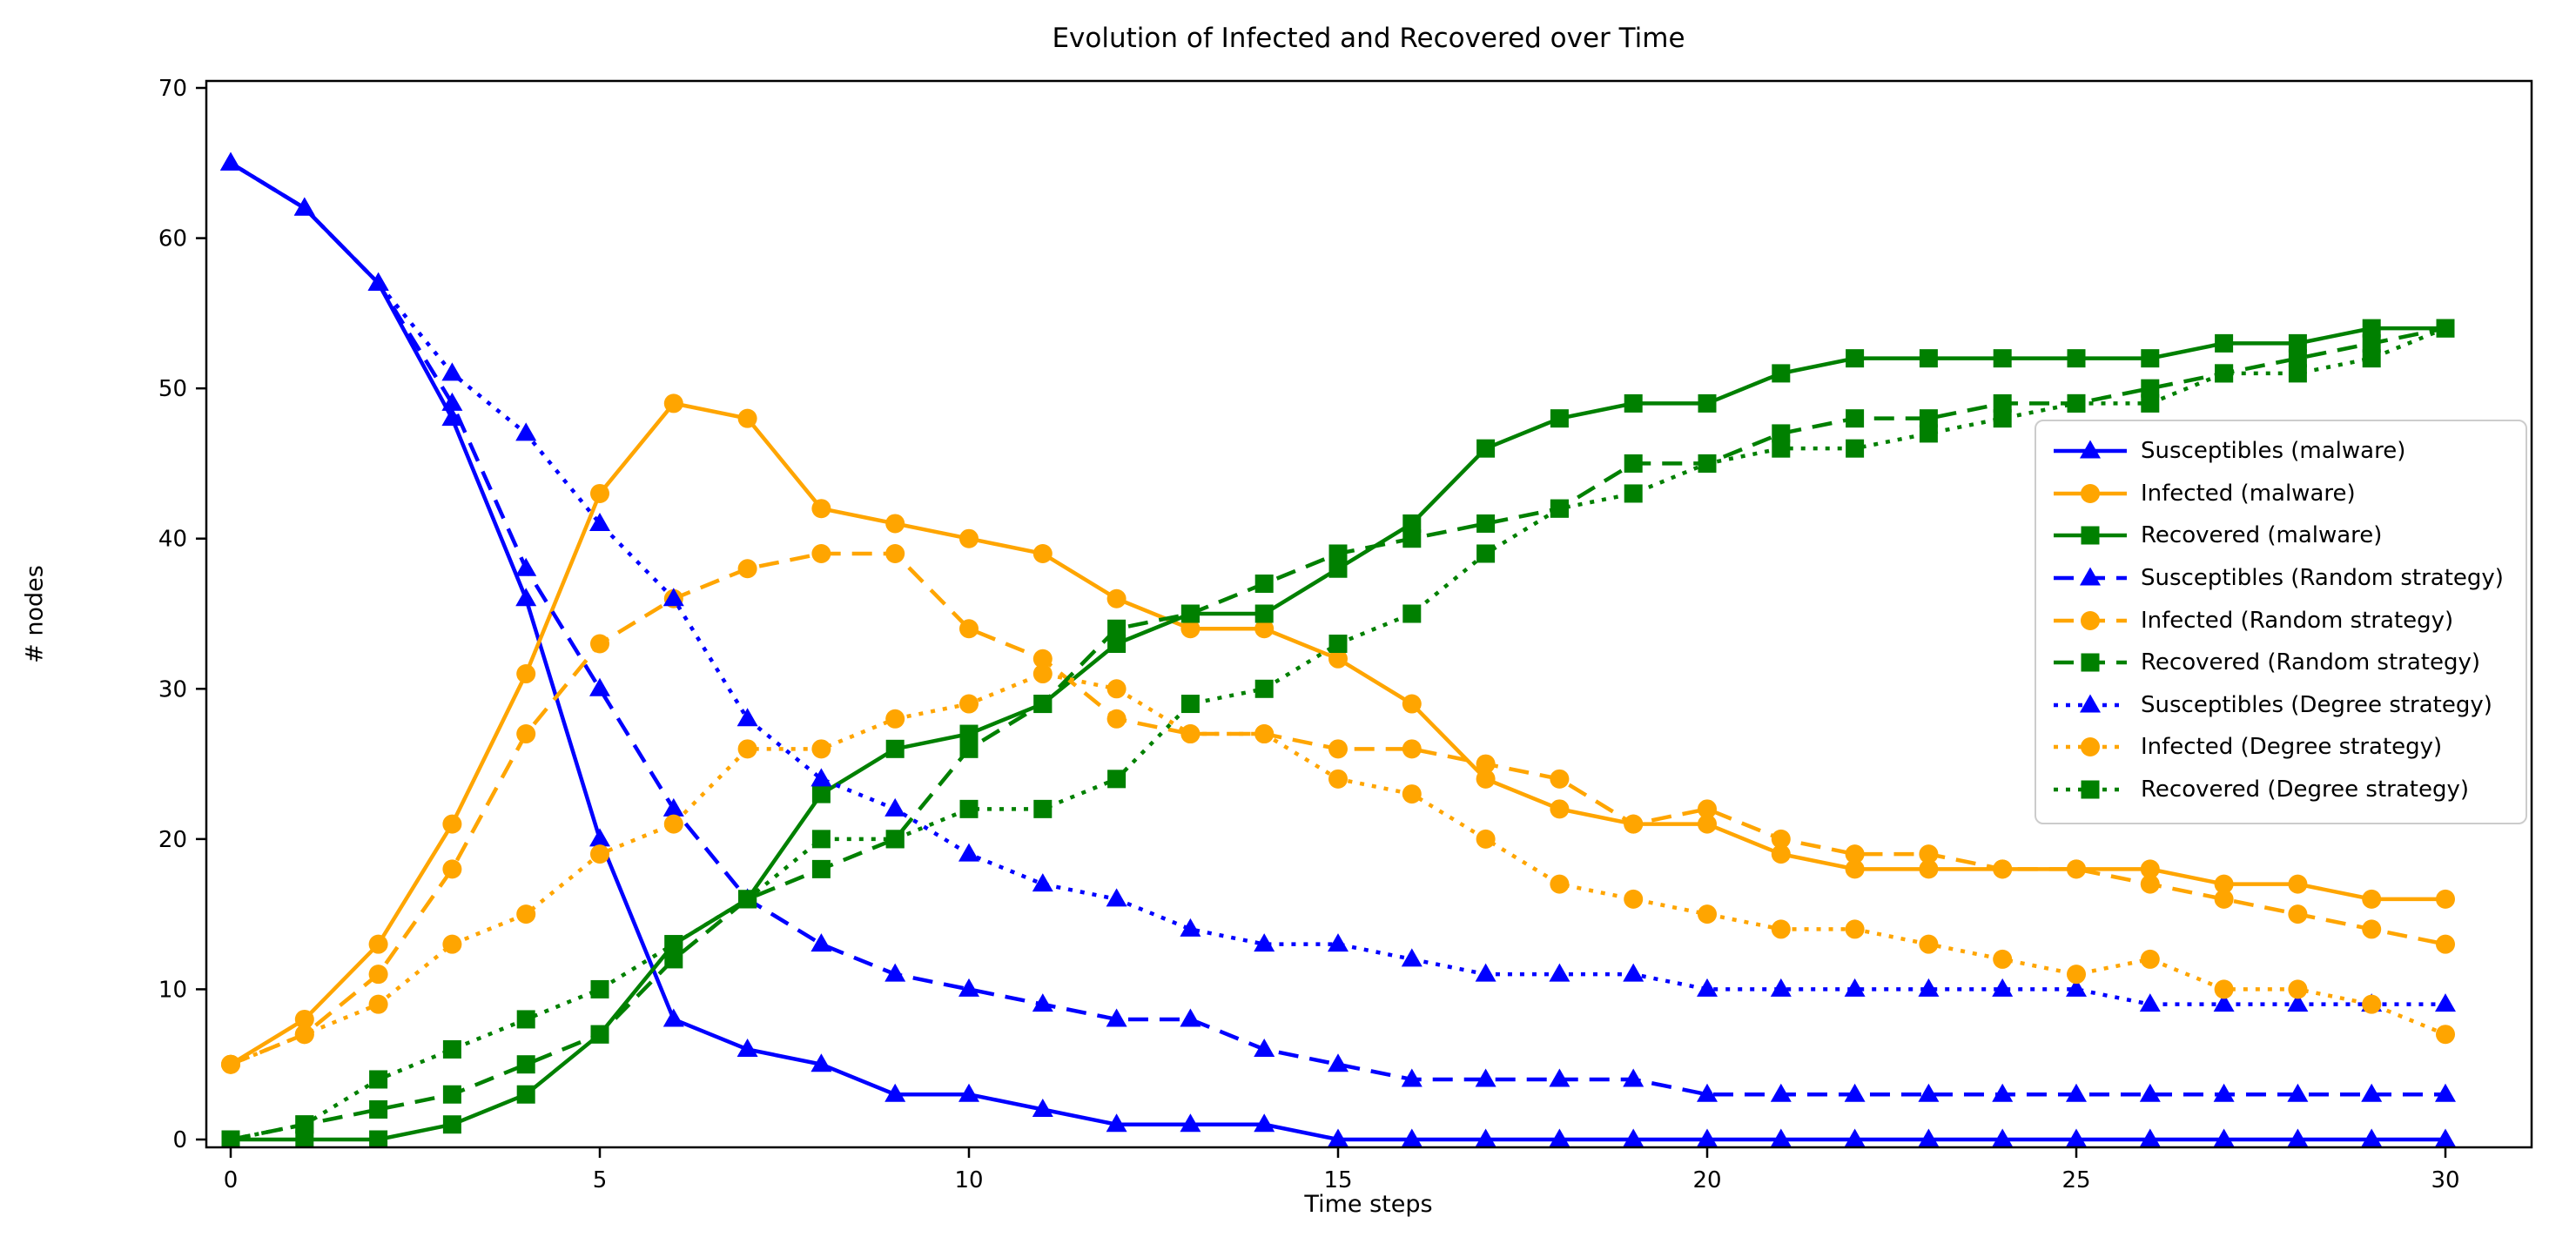  What do you see at coordinates (2090, 703) in the screenshot?
I see `legend-sample-triangle-icon` at bounding box center [2090, 703].